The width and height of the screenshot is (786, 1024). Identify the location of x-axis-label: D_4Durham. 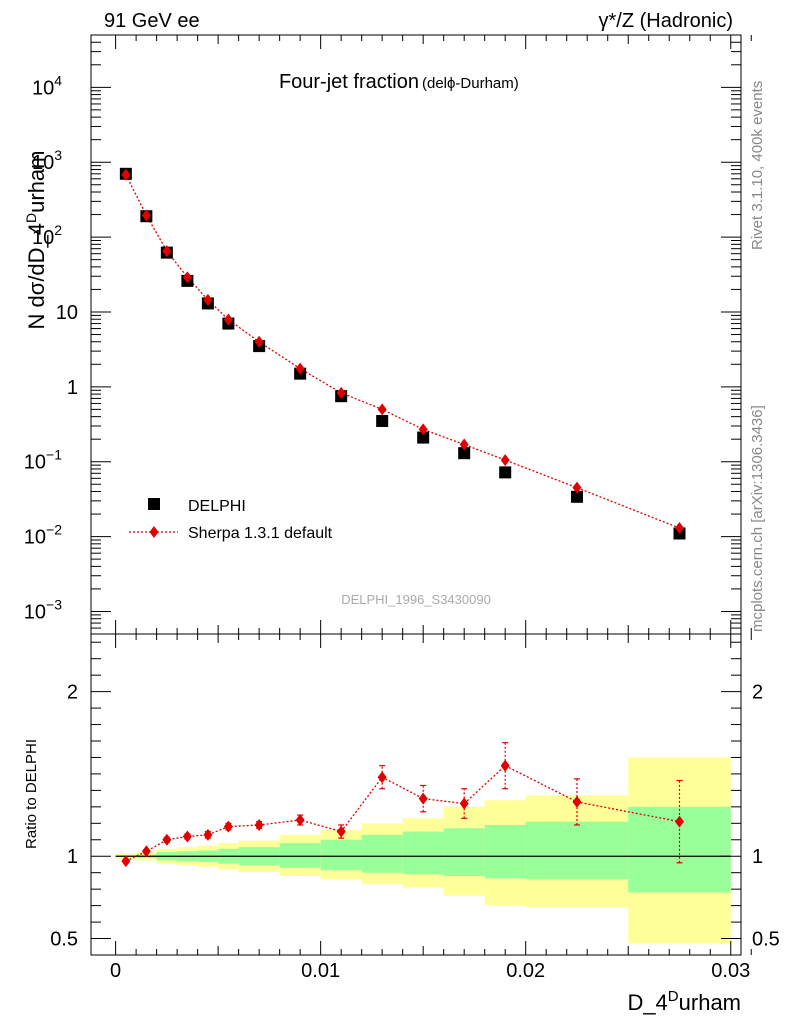
(684, 1001).